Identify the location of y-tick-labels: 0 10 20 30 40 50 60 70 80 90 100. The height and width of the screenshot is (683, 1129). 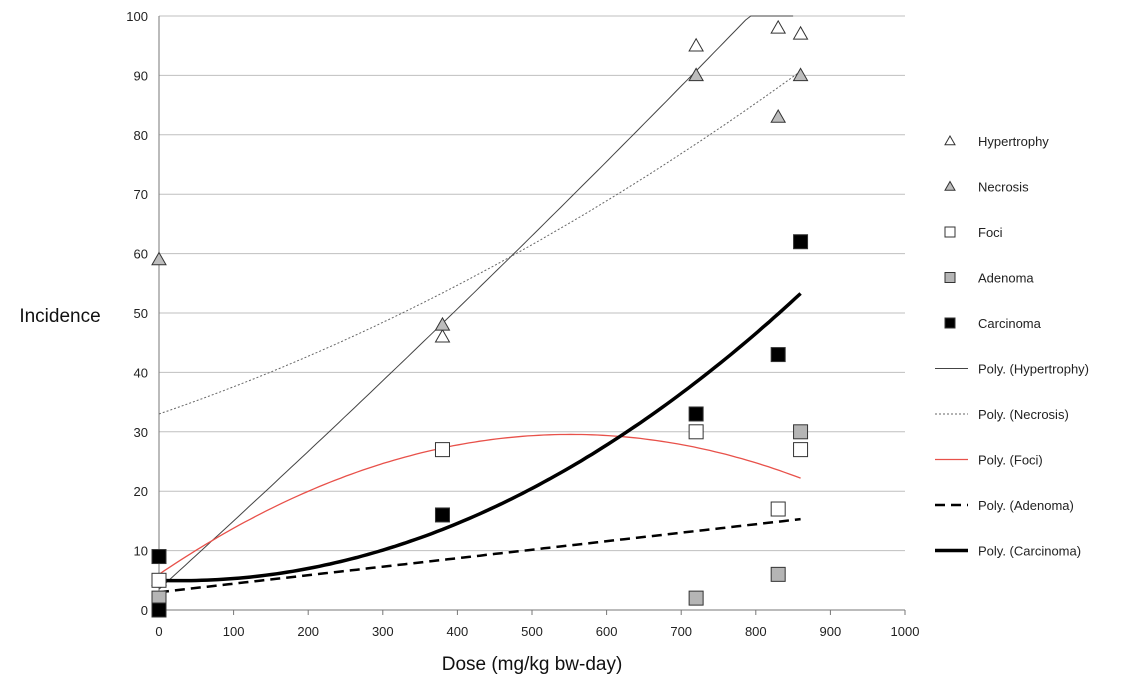
(137, 313).